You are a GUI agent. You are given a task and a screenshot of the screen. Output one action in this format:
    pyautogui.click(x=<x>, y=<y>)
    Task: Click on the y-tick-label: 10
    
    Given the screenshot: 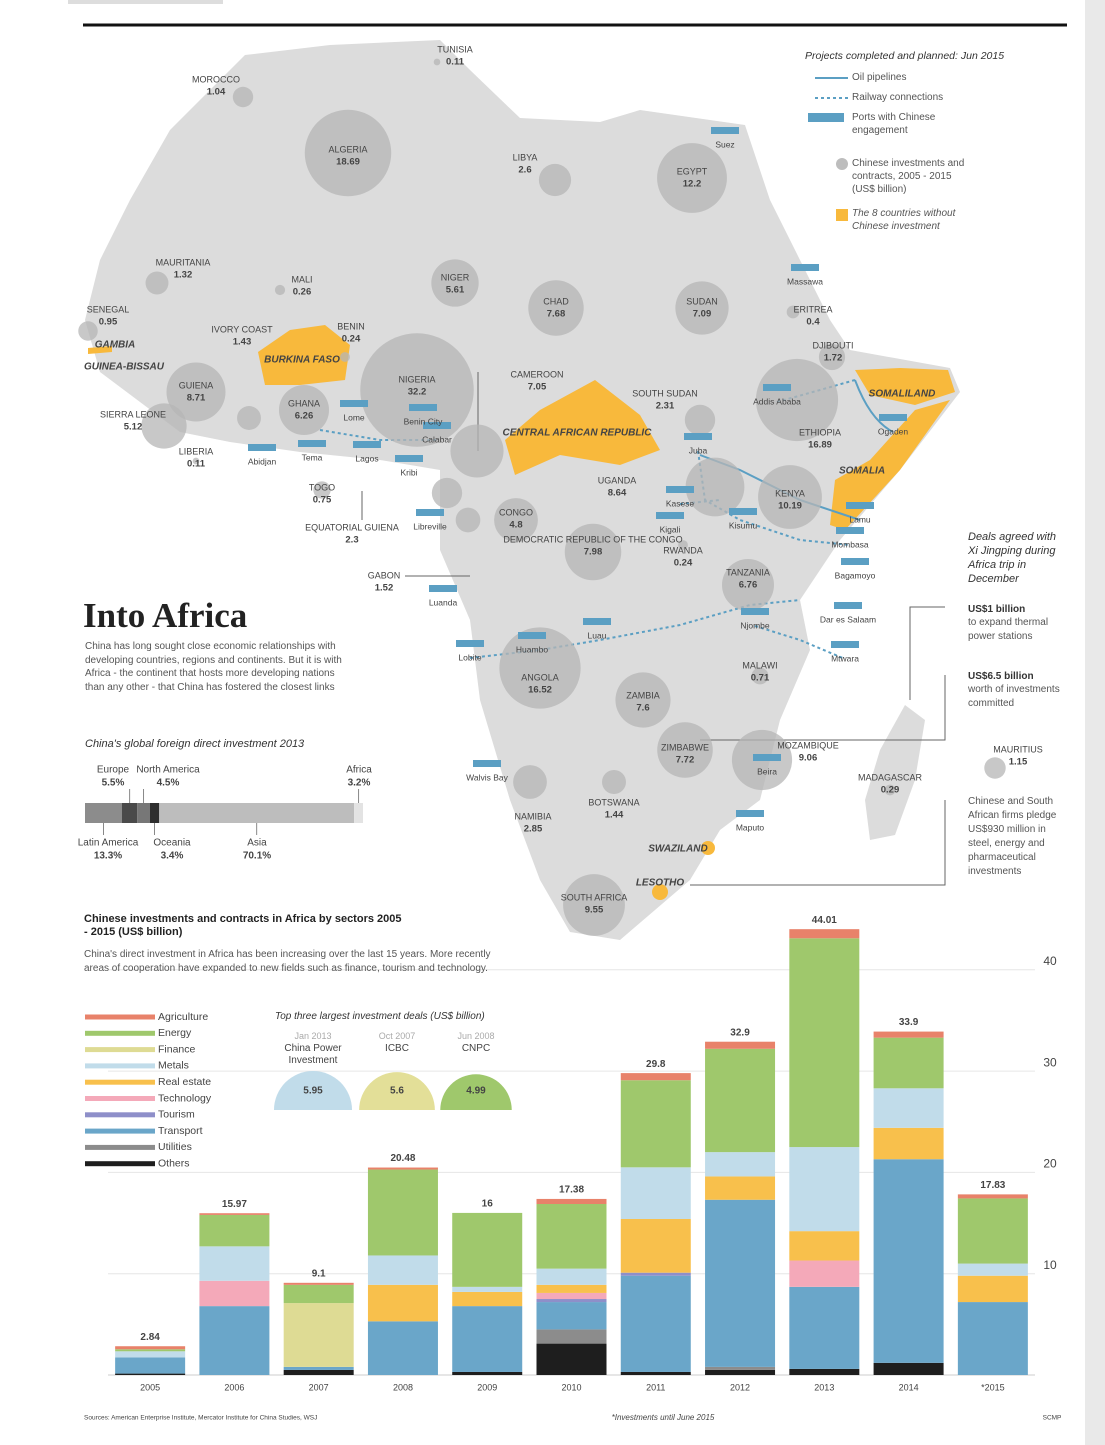 What is the action you would take?
    pyautogui.click(x=1050, y=1265)
    